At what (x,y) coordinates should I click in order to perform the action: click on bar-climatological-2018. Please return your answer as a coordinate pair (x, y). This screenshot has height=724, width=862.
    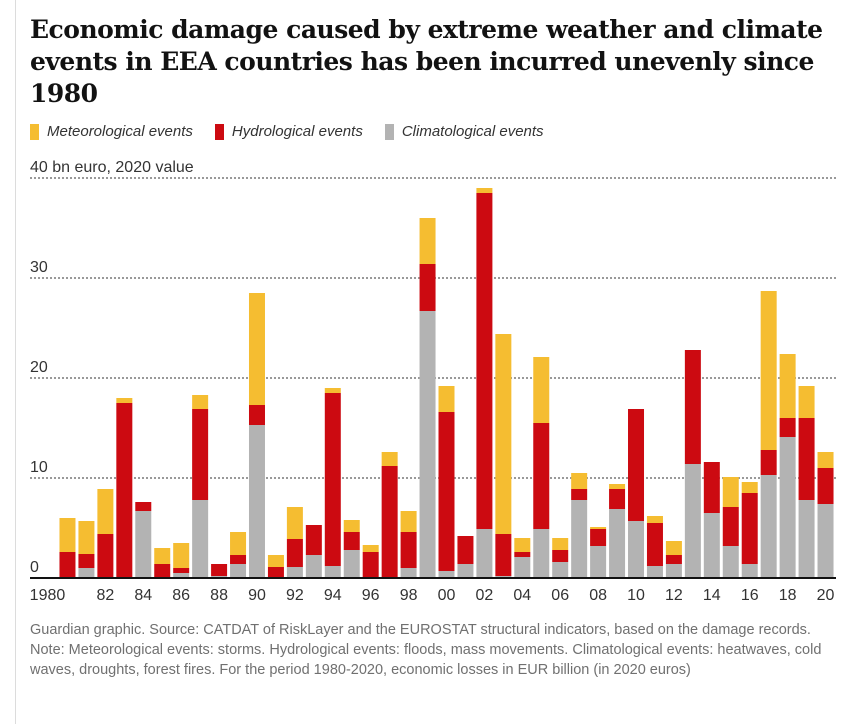
    Looking at the image, I should click on (787, 507).